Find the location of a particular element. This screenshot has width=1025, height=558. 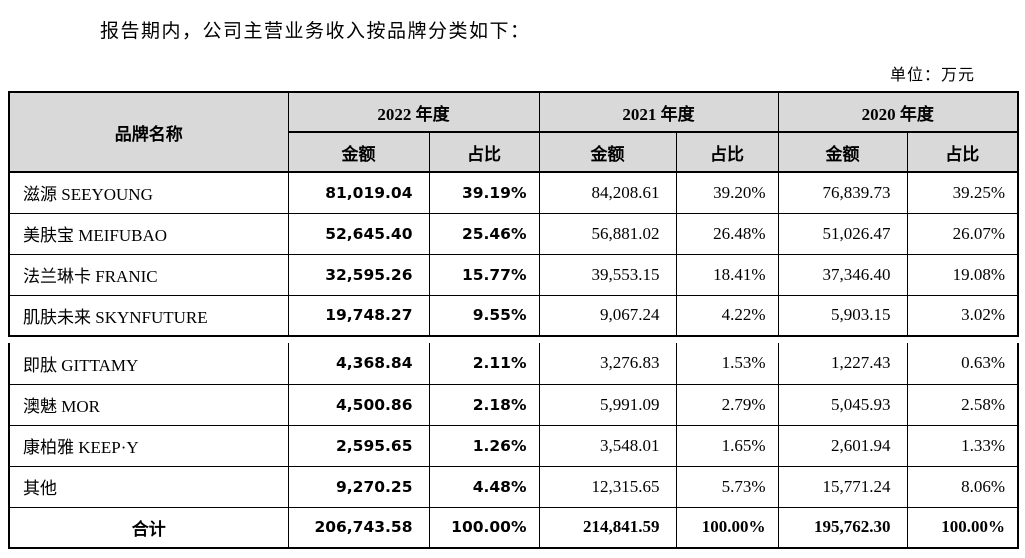

ratio-cell-2022: 2.11% is located at coordinates (484, 364).